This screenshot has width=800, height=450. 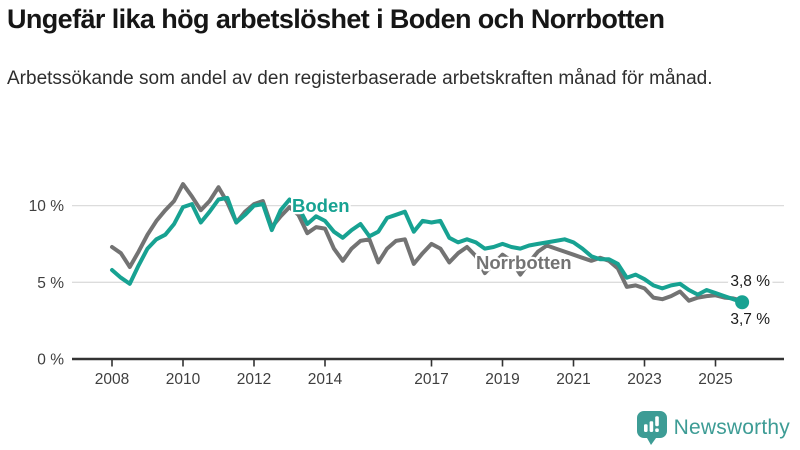 I want to click on newsworthy-icon, so click(x=651, y=428).